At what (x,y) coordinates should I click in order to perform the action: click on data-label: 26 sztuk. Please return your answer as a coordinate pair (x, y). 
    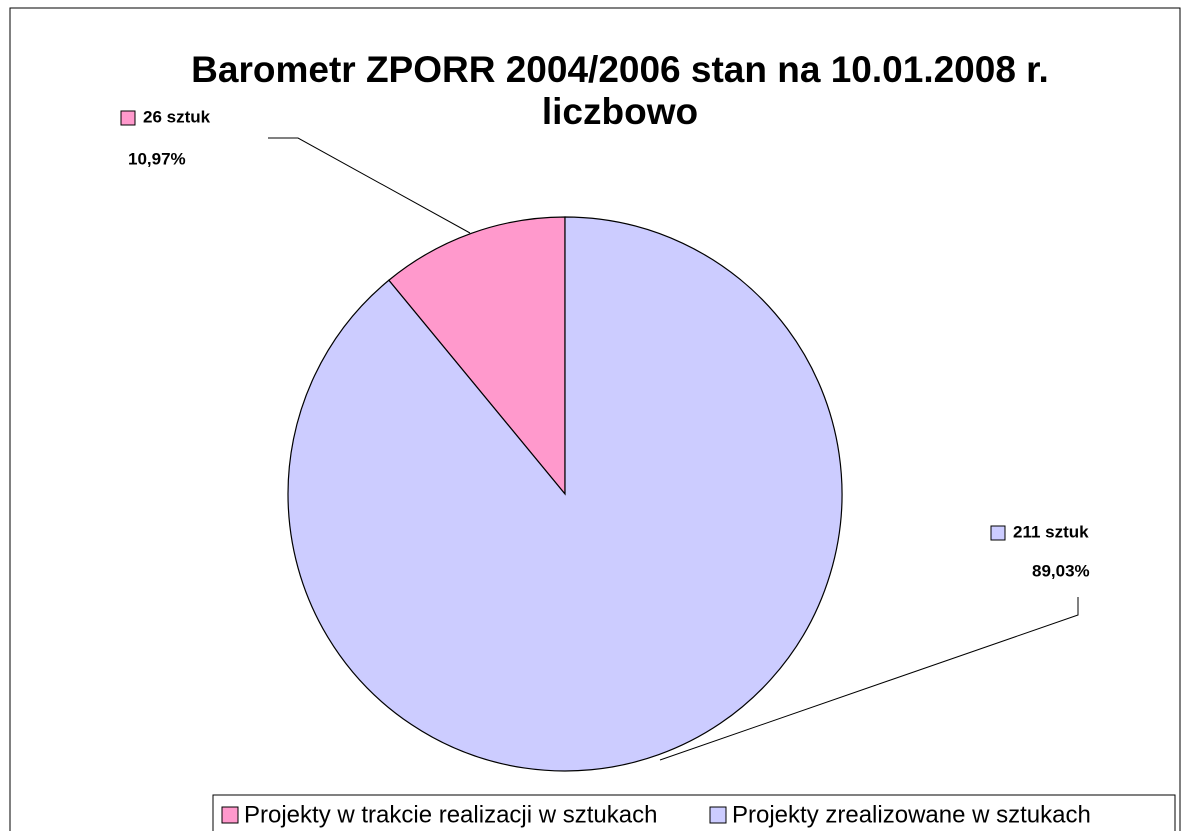
    Looking at the image, I should click on (177, 116).